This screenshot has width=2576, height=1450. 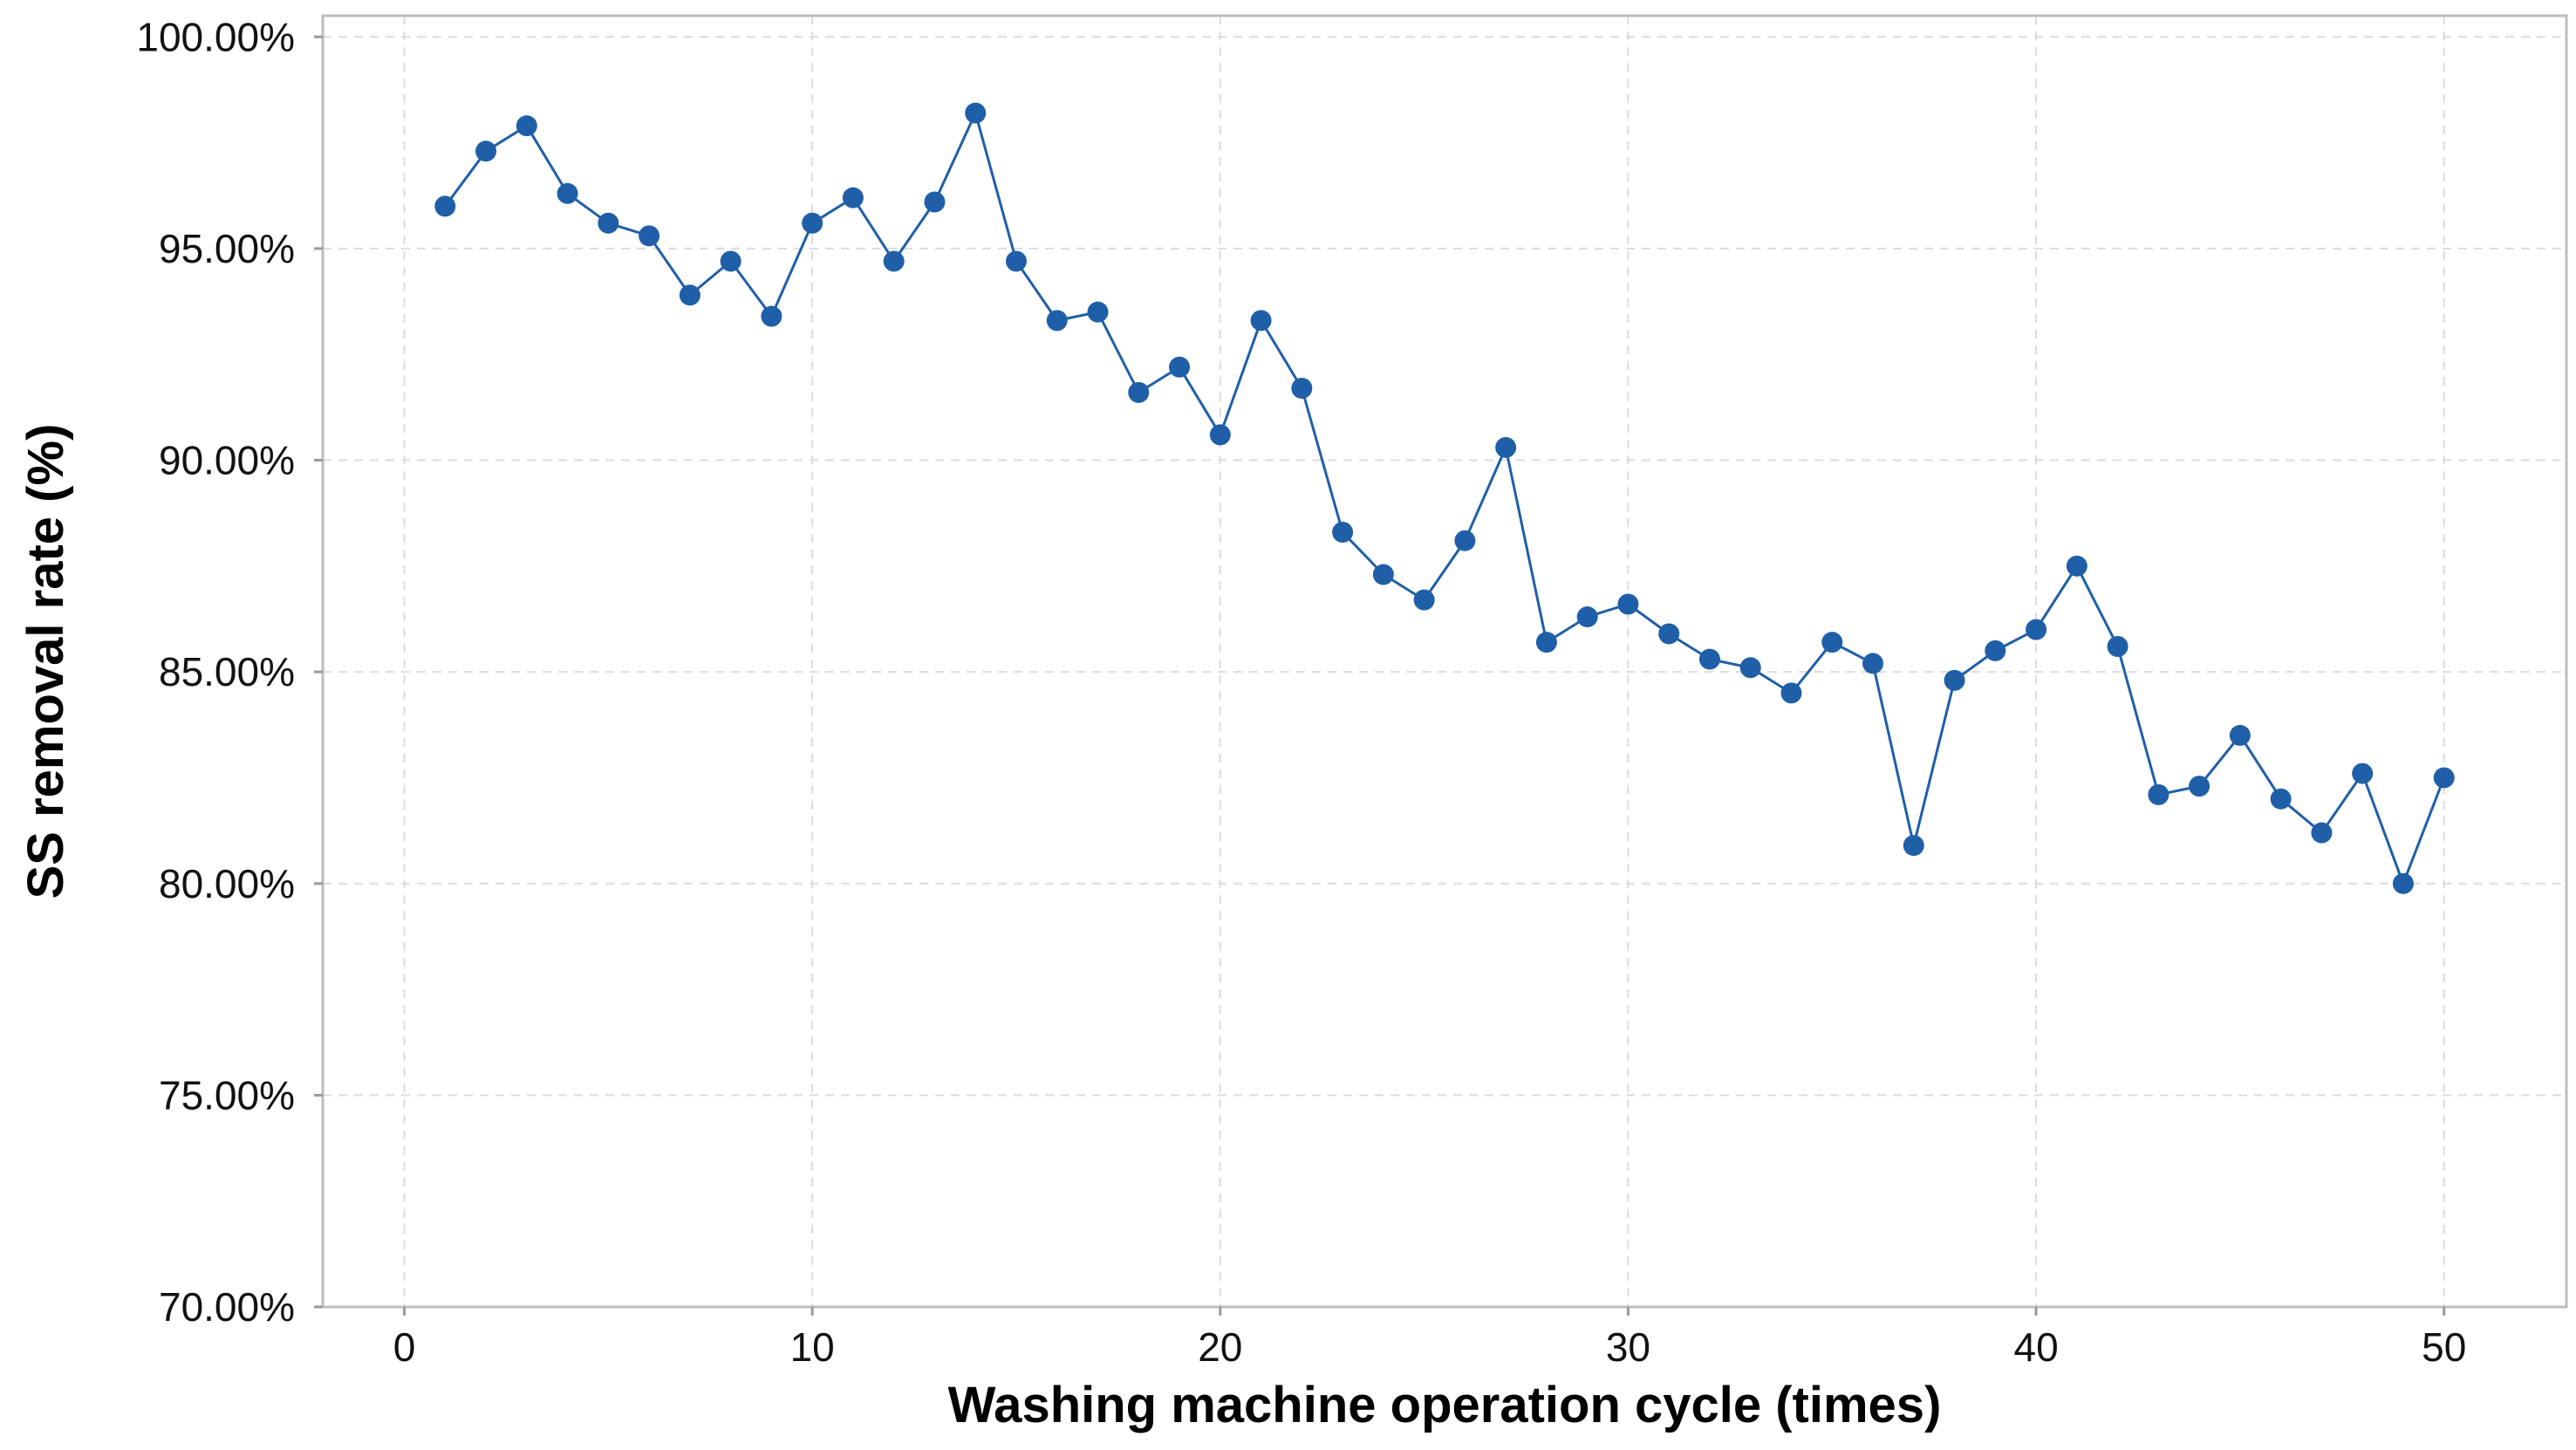 What do you see at coordinates (227, 1307) in the screenshot?
I see `y-tick-label: 70.00%` at bounding box center [227, 1307].